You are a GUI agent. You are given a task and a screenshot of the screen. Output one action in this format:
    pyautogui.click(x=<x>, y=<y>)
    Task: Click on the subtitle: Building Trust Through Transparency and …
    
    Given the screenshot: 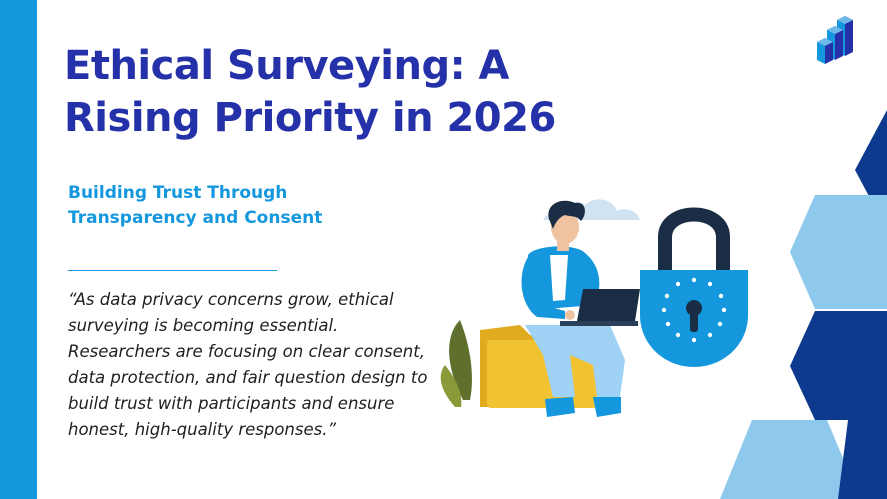 What is the action you would take?
    pyautogui.click(x=195, y=205)
    